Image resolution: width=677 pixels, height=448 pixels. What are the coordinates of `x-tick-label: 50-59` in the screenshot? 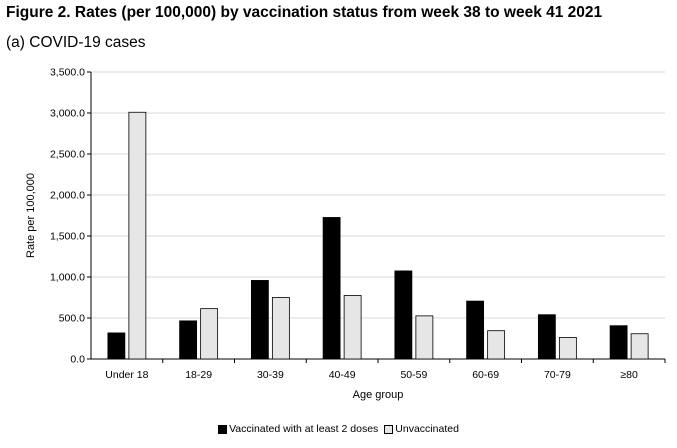 It's located at (413, 375).